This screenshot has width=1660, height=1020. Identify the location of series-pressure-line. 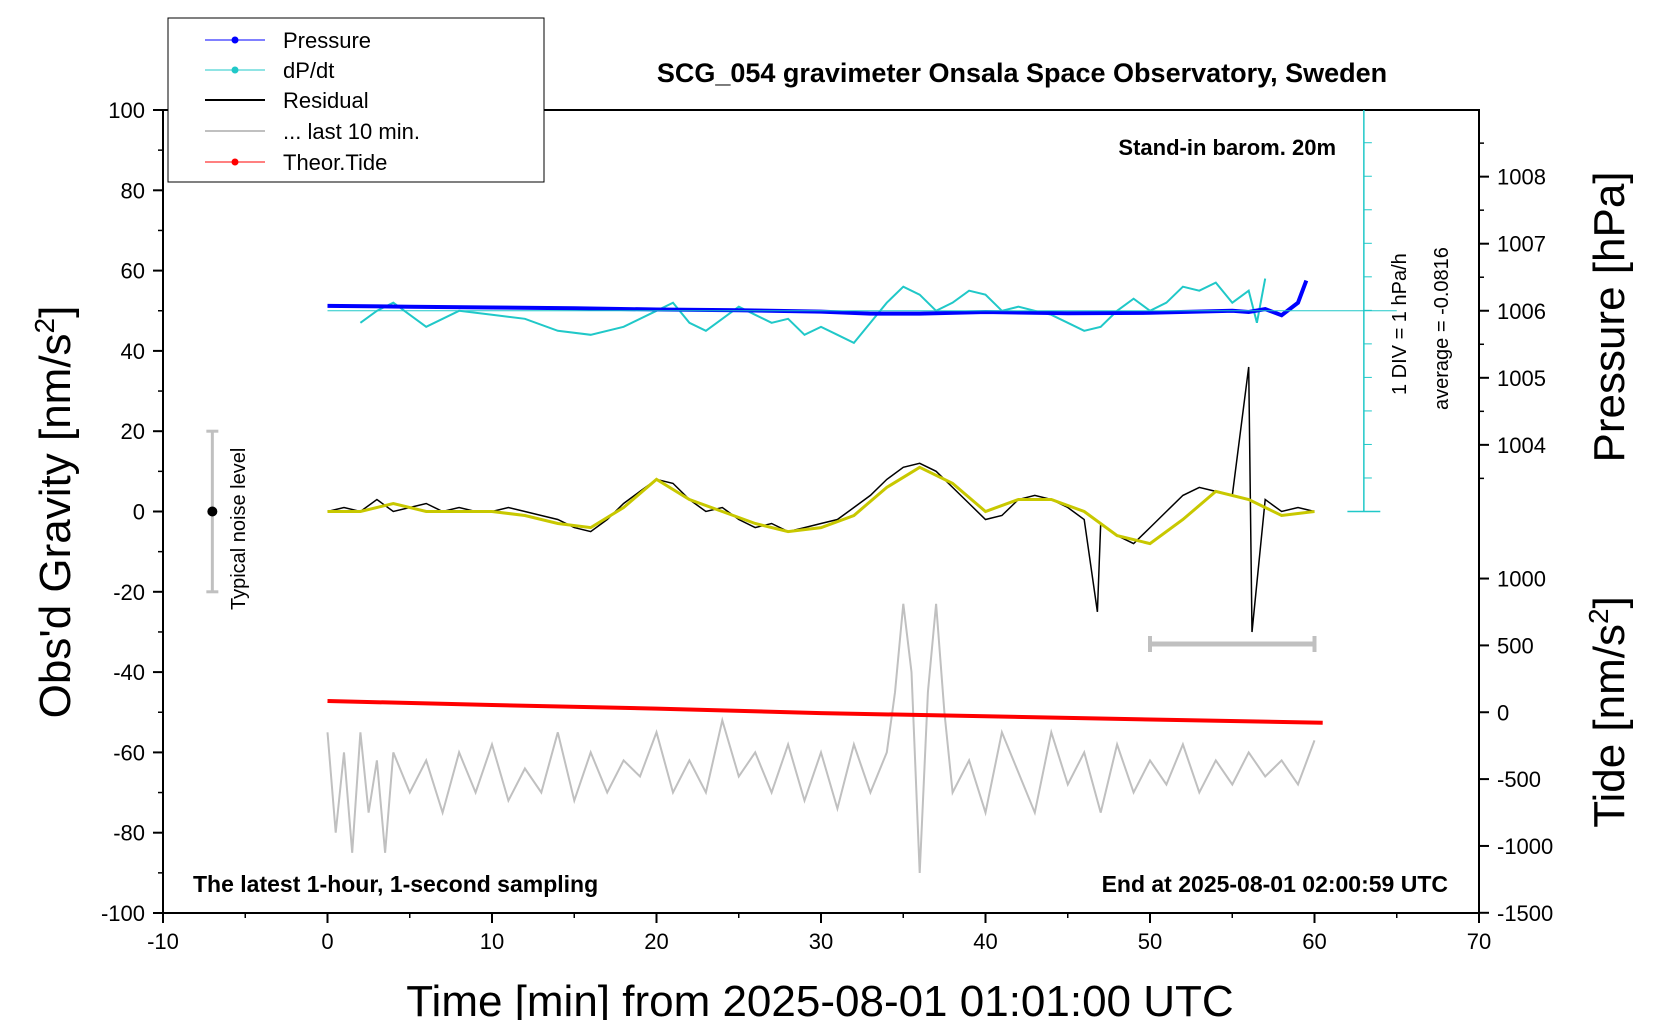
(818, 298).